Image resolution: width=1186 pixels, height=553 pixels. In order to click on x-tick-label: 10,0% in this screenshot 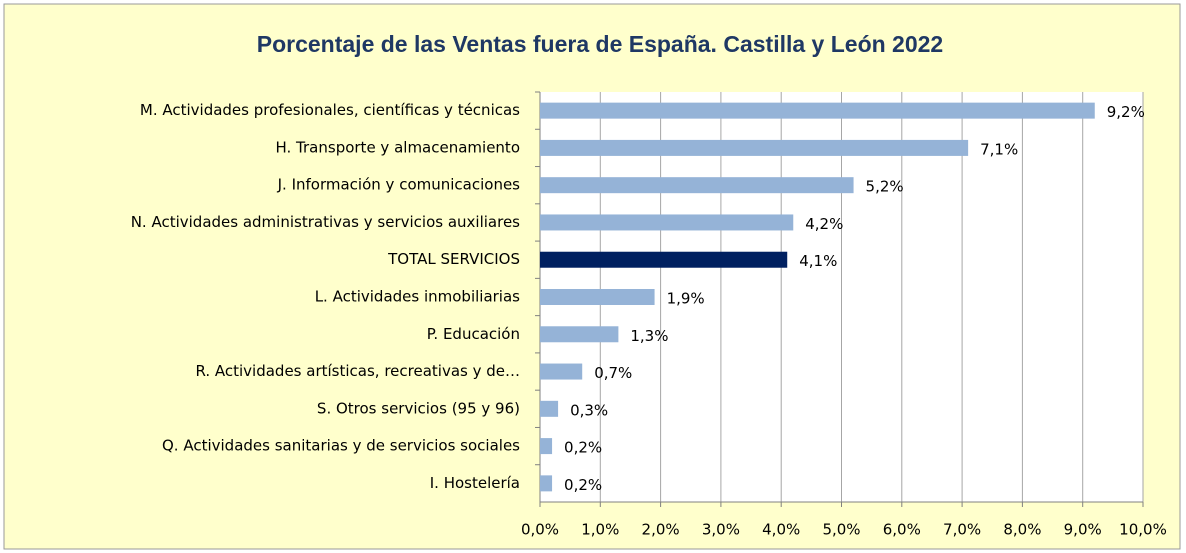, I will do `click(1143, 530)`.